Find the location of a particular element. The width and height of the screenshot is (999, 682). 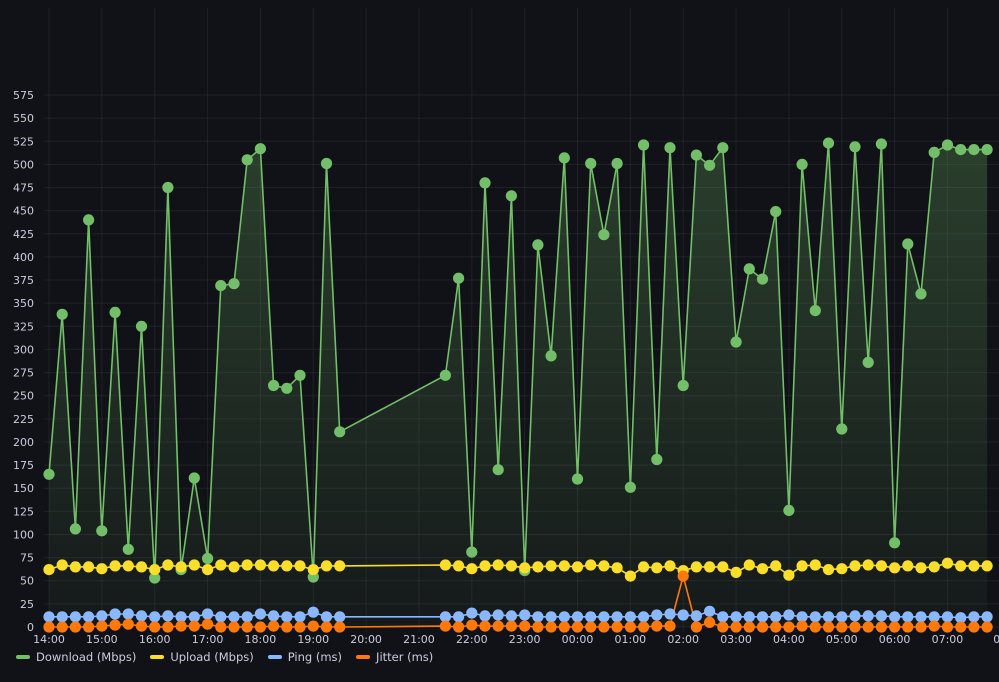

legend-item-jitter: Jitter (ms) is located at coordinates (394, 657).